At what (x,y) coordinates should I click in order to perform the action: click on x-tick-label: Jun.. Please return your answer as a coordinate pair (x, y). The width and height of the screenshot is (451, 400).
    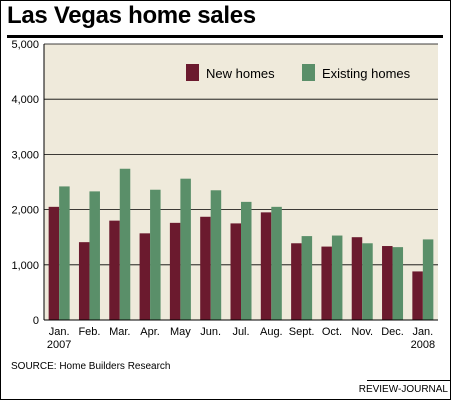
    Looking at the image, I should click on (210, 332).